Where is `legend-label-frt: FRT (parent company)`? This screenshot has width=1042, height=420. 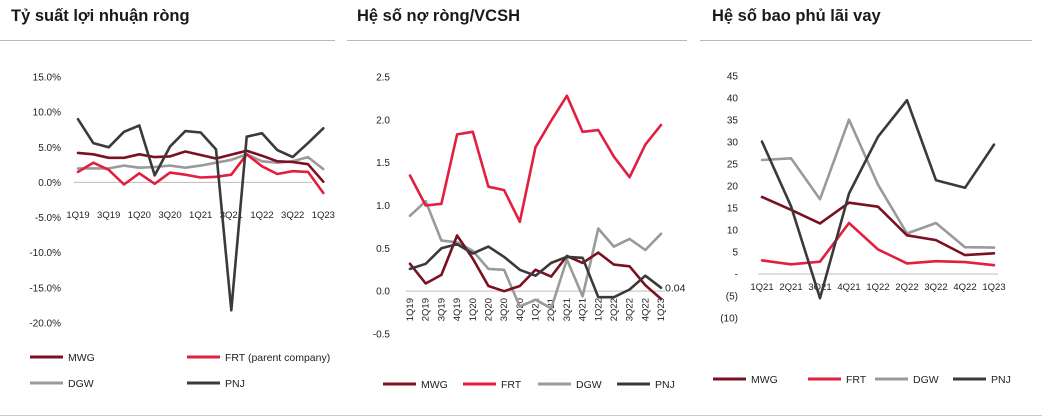
legend-label-frt: FRT (parent company) is located at coordinates (277, 358).